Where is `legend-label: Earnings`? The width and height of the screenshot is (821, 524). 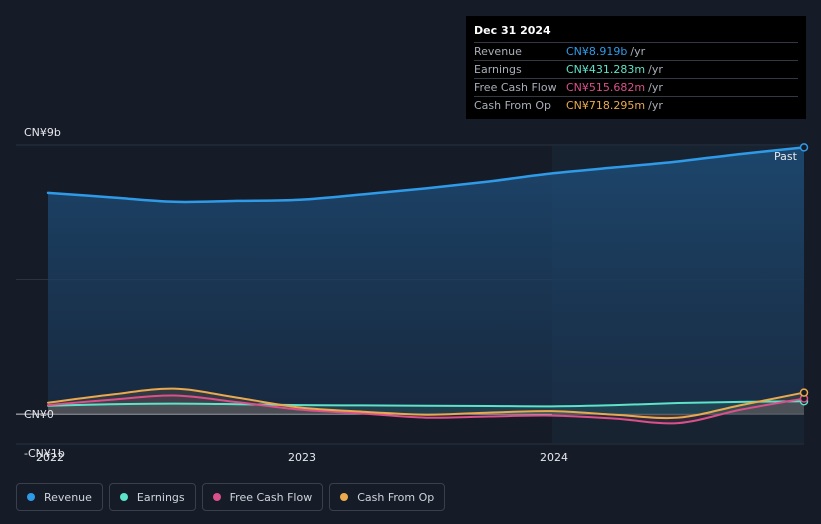
legend-label: Earnings is located at coordinates (160, 497).